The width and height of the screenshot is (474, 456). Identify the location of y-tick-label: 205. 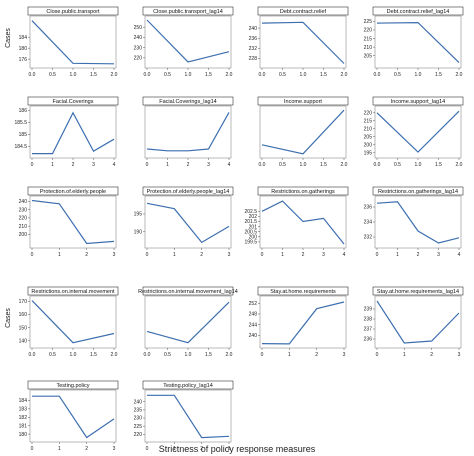
(368, 56).